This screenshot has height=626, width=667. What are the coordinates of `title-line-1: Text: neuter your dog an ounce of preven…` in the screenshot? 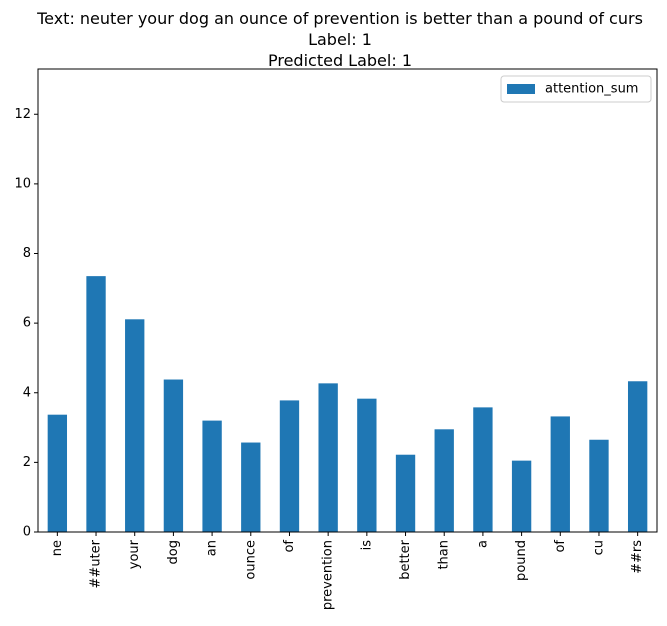 It's located at (339, 18).